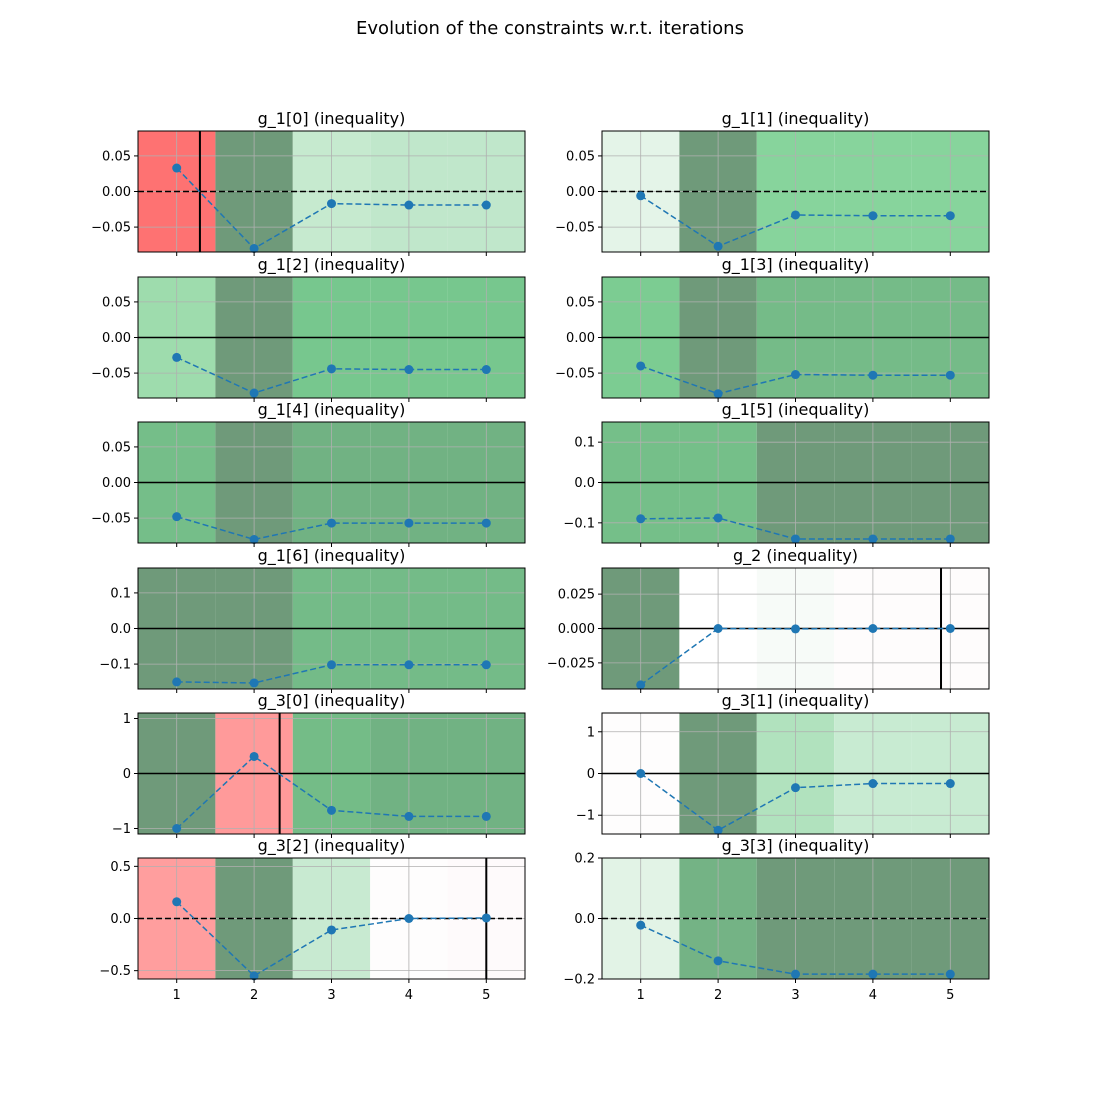  What do you see at coordinates (332, 556) in the screenshot?
I see `subplot-title: g_1[6] (inequality)` at bounding box center [332, 556].